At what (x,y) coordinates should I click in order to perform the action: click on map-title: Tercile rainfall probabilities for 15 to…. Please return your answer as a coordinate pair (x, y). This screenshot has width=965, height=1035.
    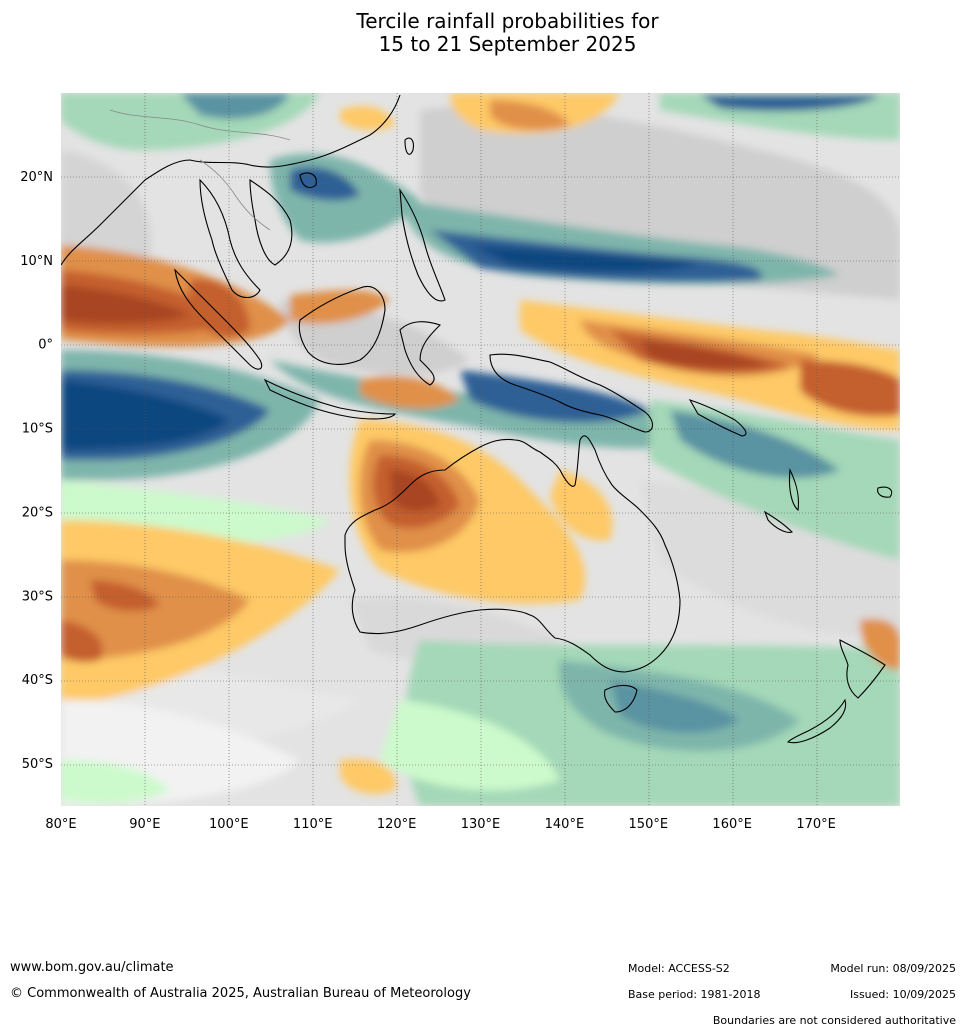
    Looking at the image, I should click on (482, 33).